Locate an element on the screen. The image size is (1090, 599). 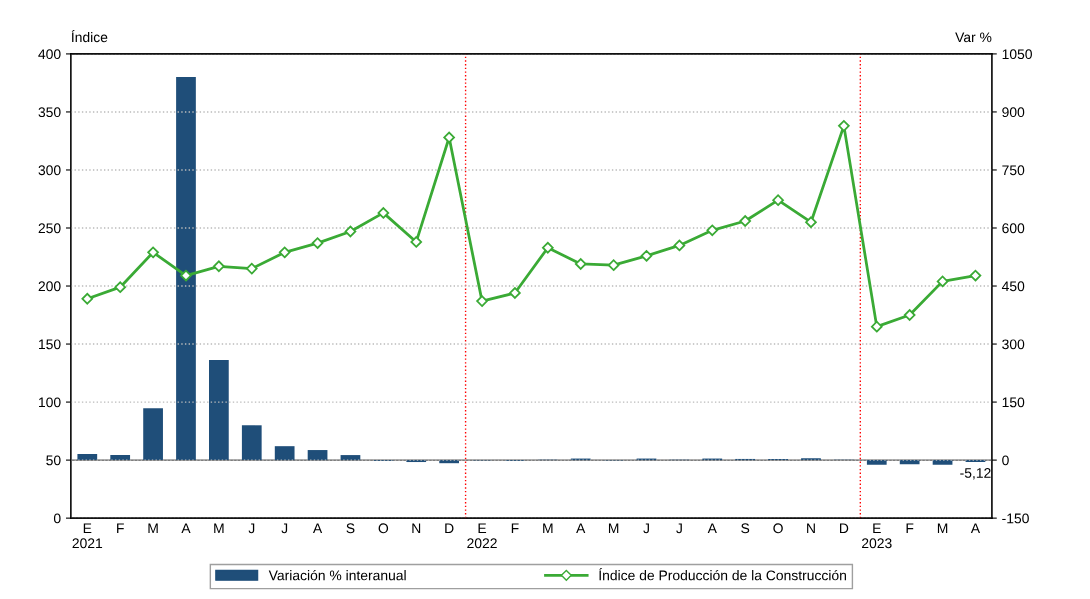
y2-tick-label: 450 is located at coordinates (1013, 286).